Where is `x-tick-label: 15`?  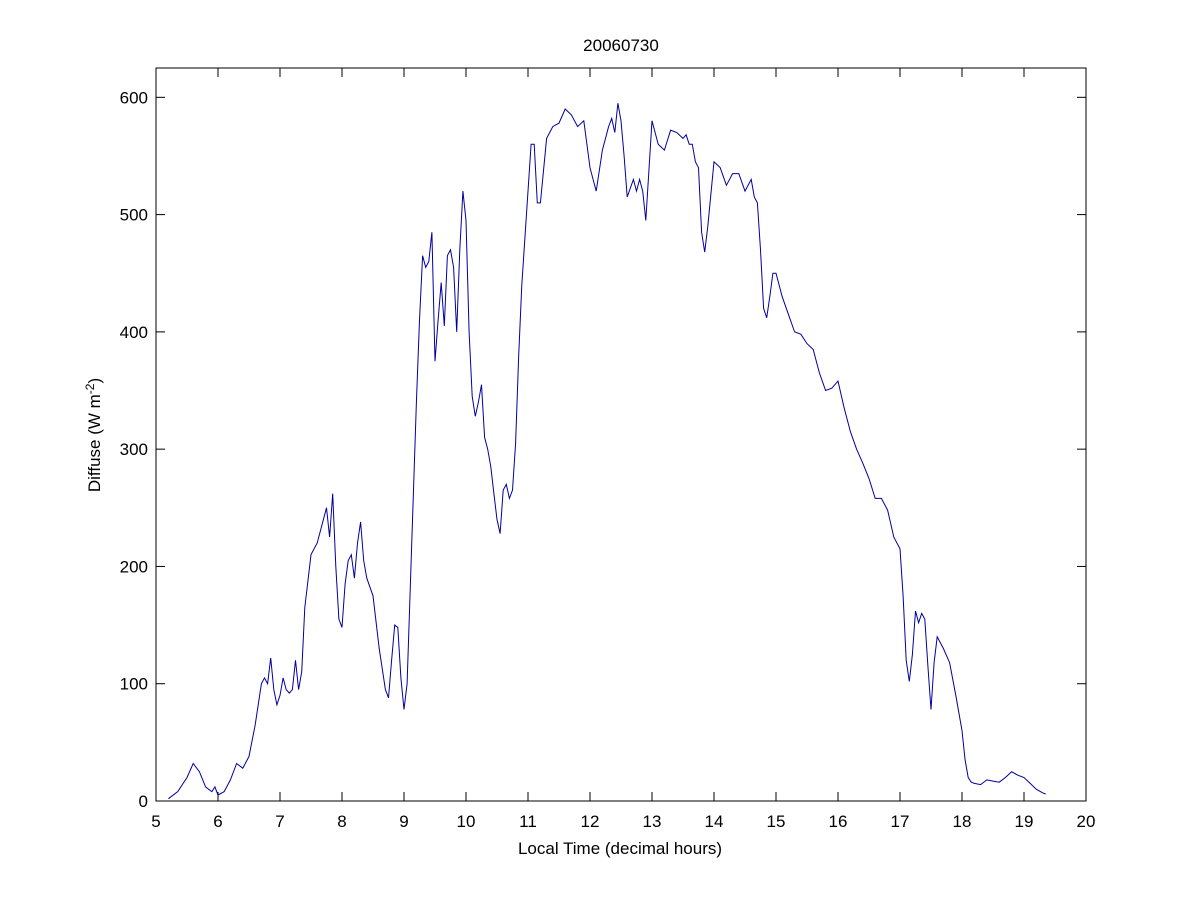 x-tick-label: 15 is located at coordinates (776, 821).